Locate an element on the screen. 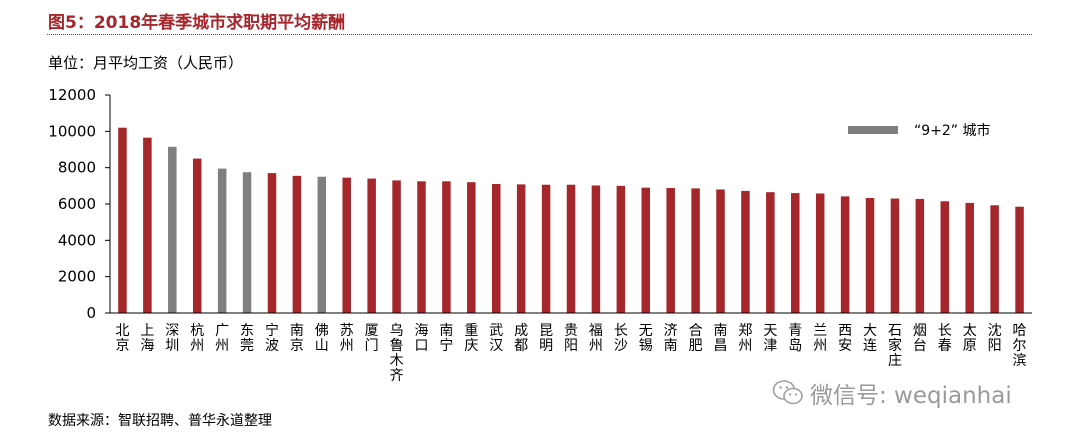 This screenshot has height=443, width=1080. category-label-char: 郑 is located at coordinates (745, 331).